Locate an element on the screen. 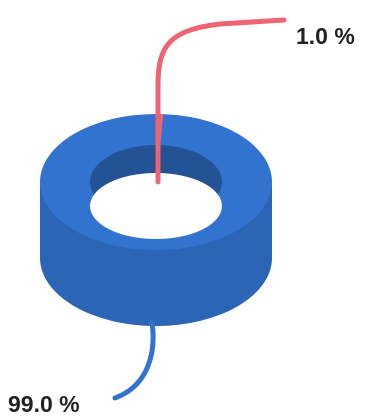  donut-hole is located at coordinates (156, 206).